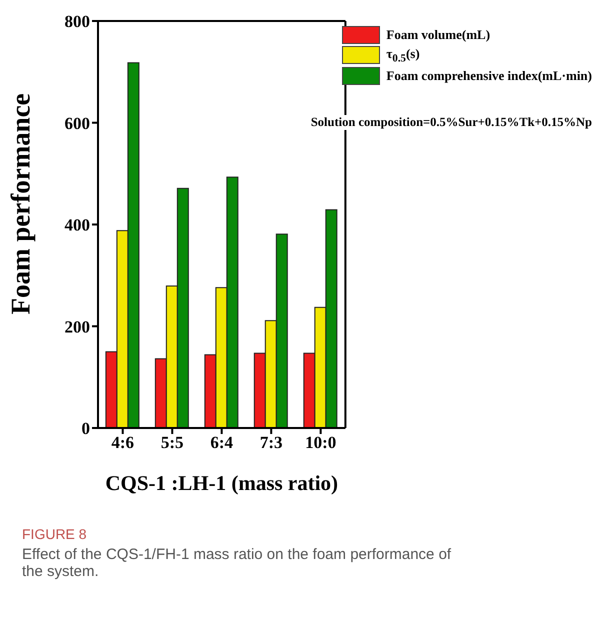  What do you see at coordinates (271, 442) in the screenshot?
I see `x-tick-label: 7:3` at bounding box center [271, 442].